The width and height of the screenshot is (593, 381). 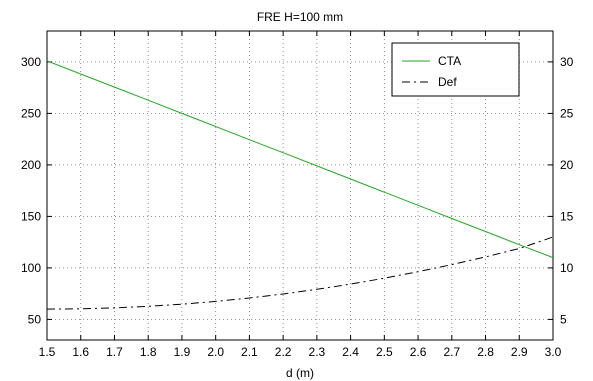 What do you see at coordinates (567, 216) in the screenshot?
I see `y-tick-label-right: 15` at bounding box center [567, 216].